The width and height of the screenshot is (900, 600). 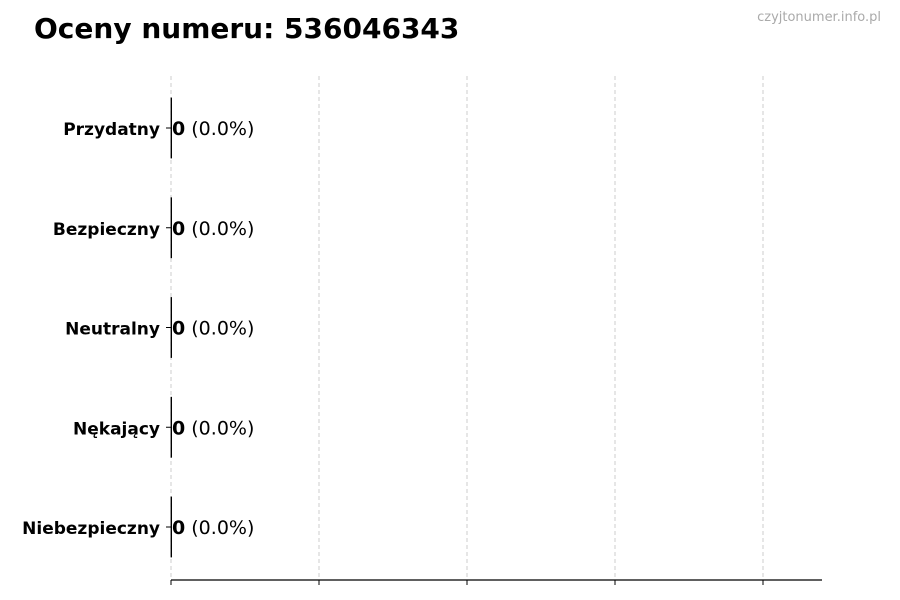 What do you see at coordinates (106, 230) in the screenshot?
I see `category-label: Bezpieczny` at bounding box center [106, 230].